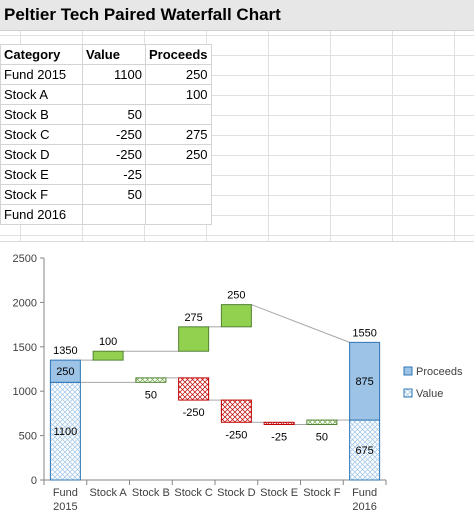 The width and height of the screenshot is (474, 532). I want to click on data-label: 875, so click(364, 382).